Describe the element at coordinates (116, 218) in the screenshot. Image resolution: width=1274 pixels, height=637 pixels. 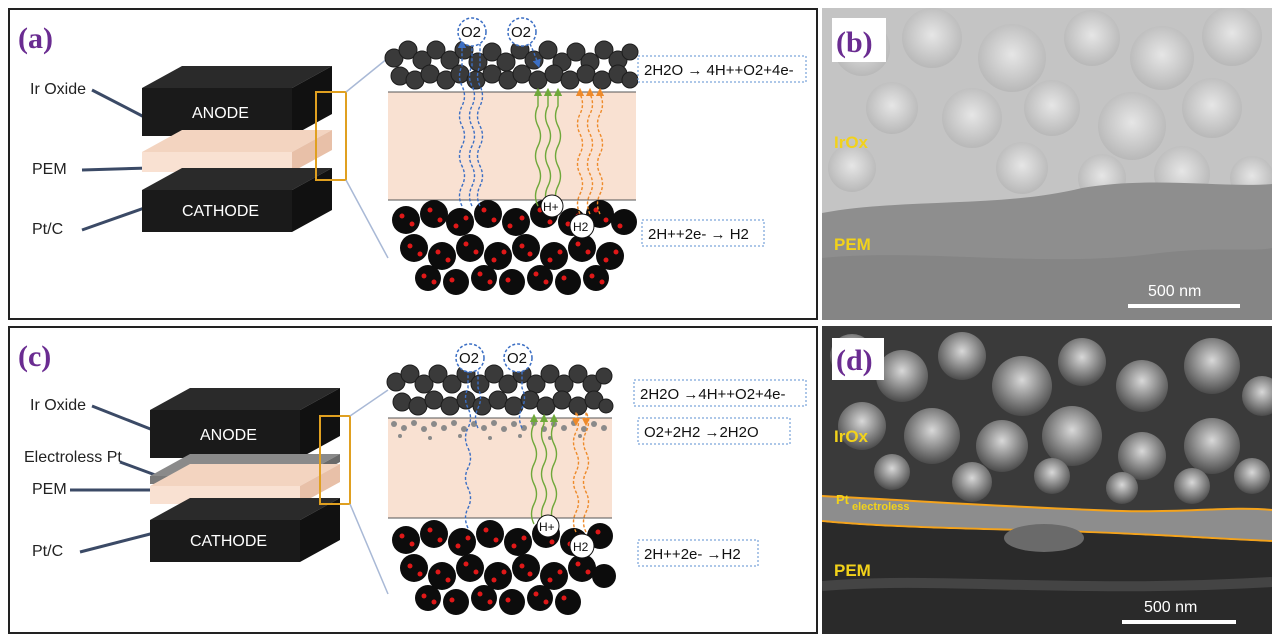
I see `leader-pt-c` at that location.